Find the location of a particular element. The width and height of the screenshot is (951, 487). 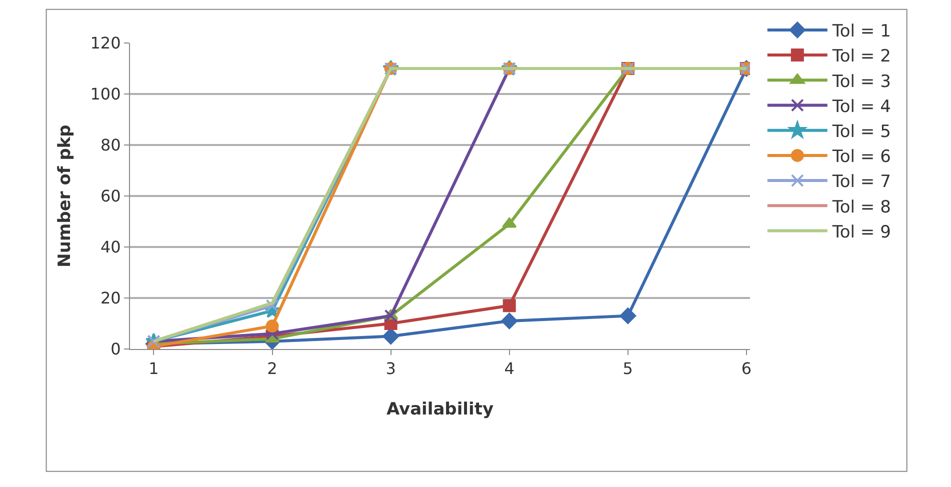

legend-label: Tol = 8 is located at coordinates (861, 207).